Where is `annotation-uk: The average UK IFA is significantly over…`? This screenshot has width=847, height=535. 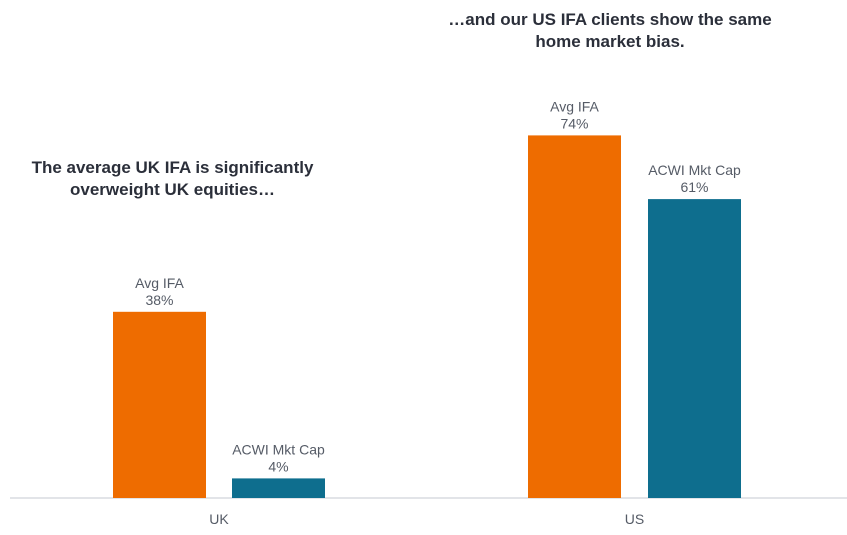 annotation-uk: The average UK IFA is significantly over… is located at coordinates (172, 178).